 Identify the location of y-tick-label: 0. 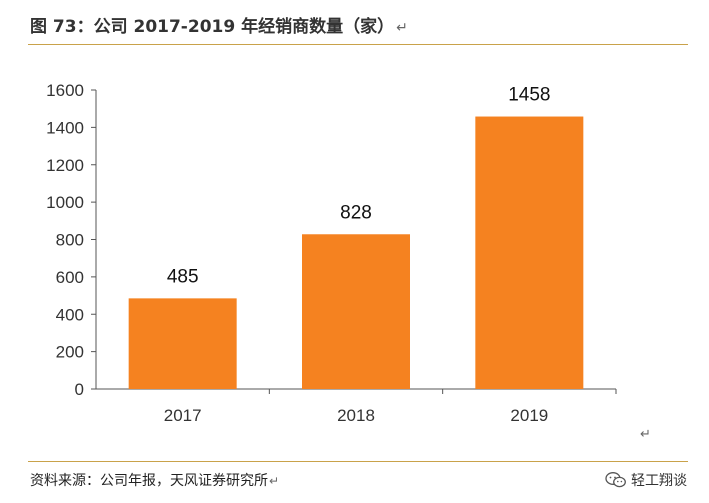
(79, 389).